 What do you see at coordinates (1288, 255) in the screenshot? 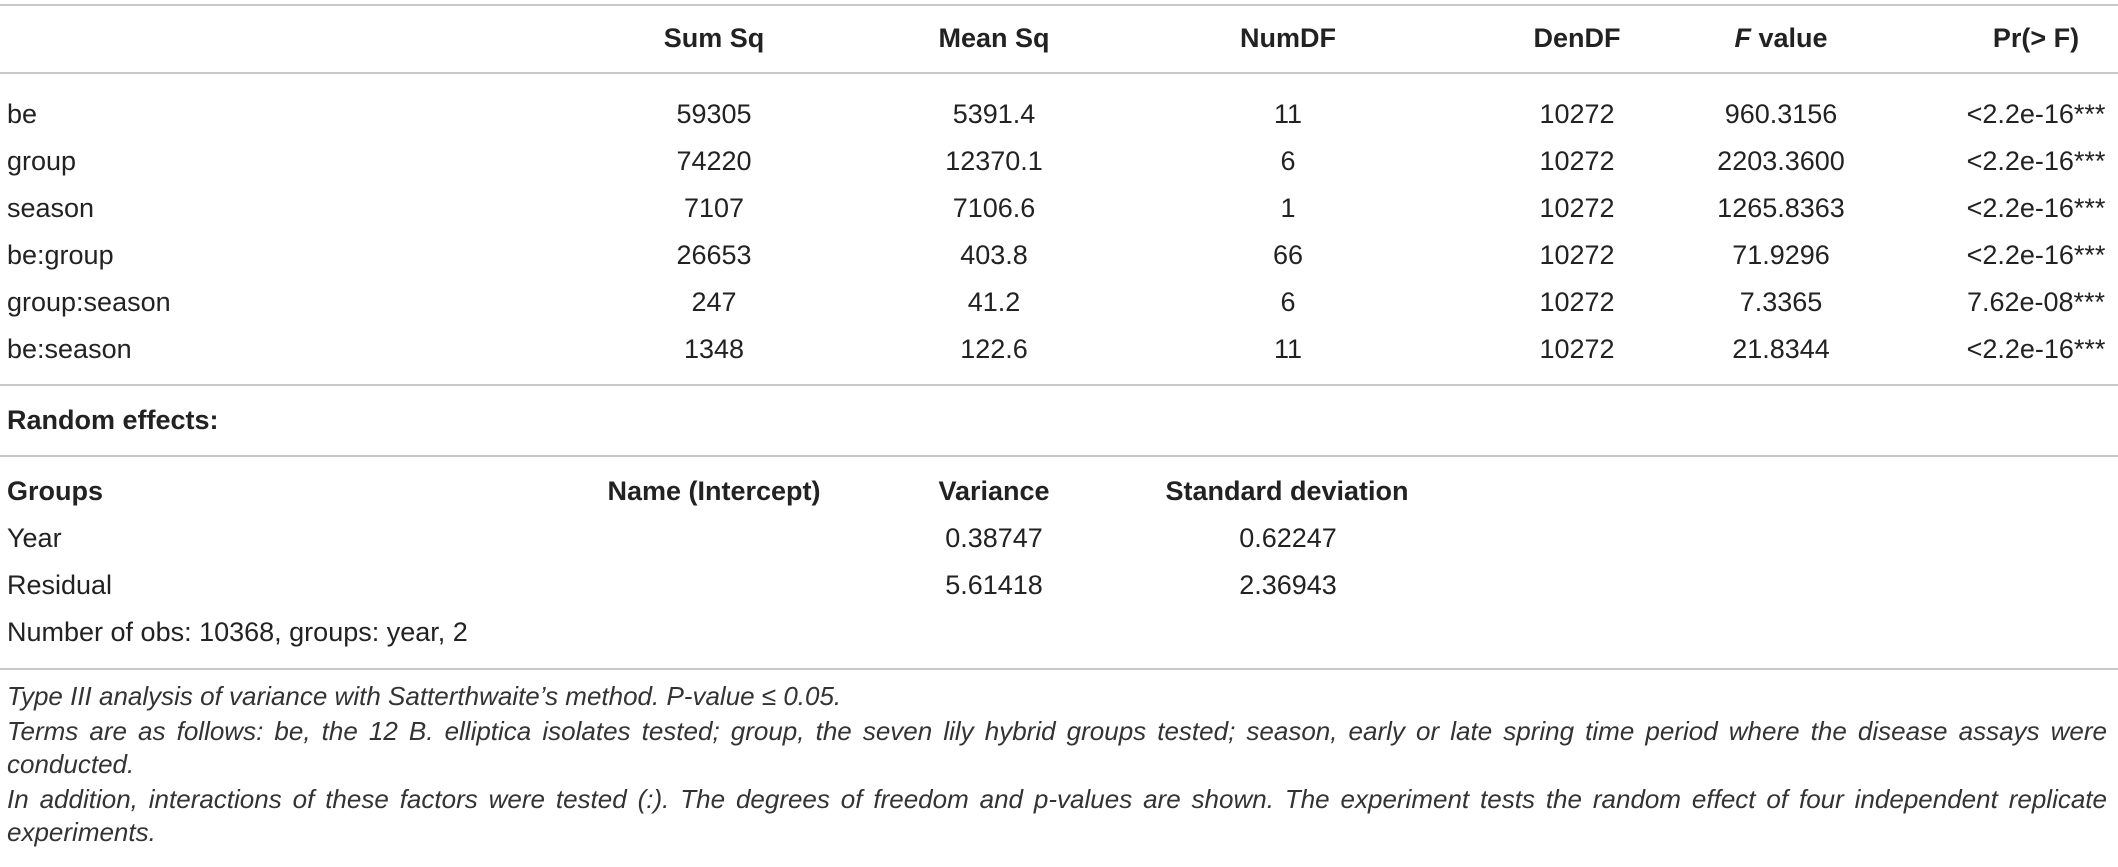
I see `numdf-value: 66` at bounding box center [1288, 255].